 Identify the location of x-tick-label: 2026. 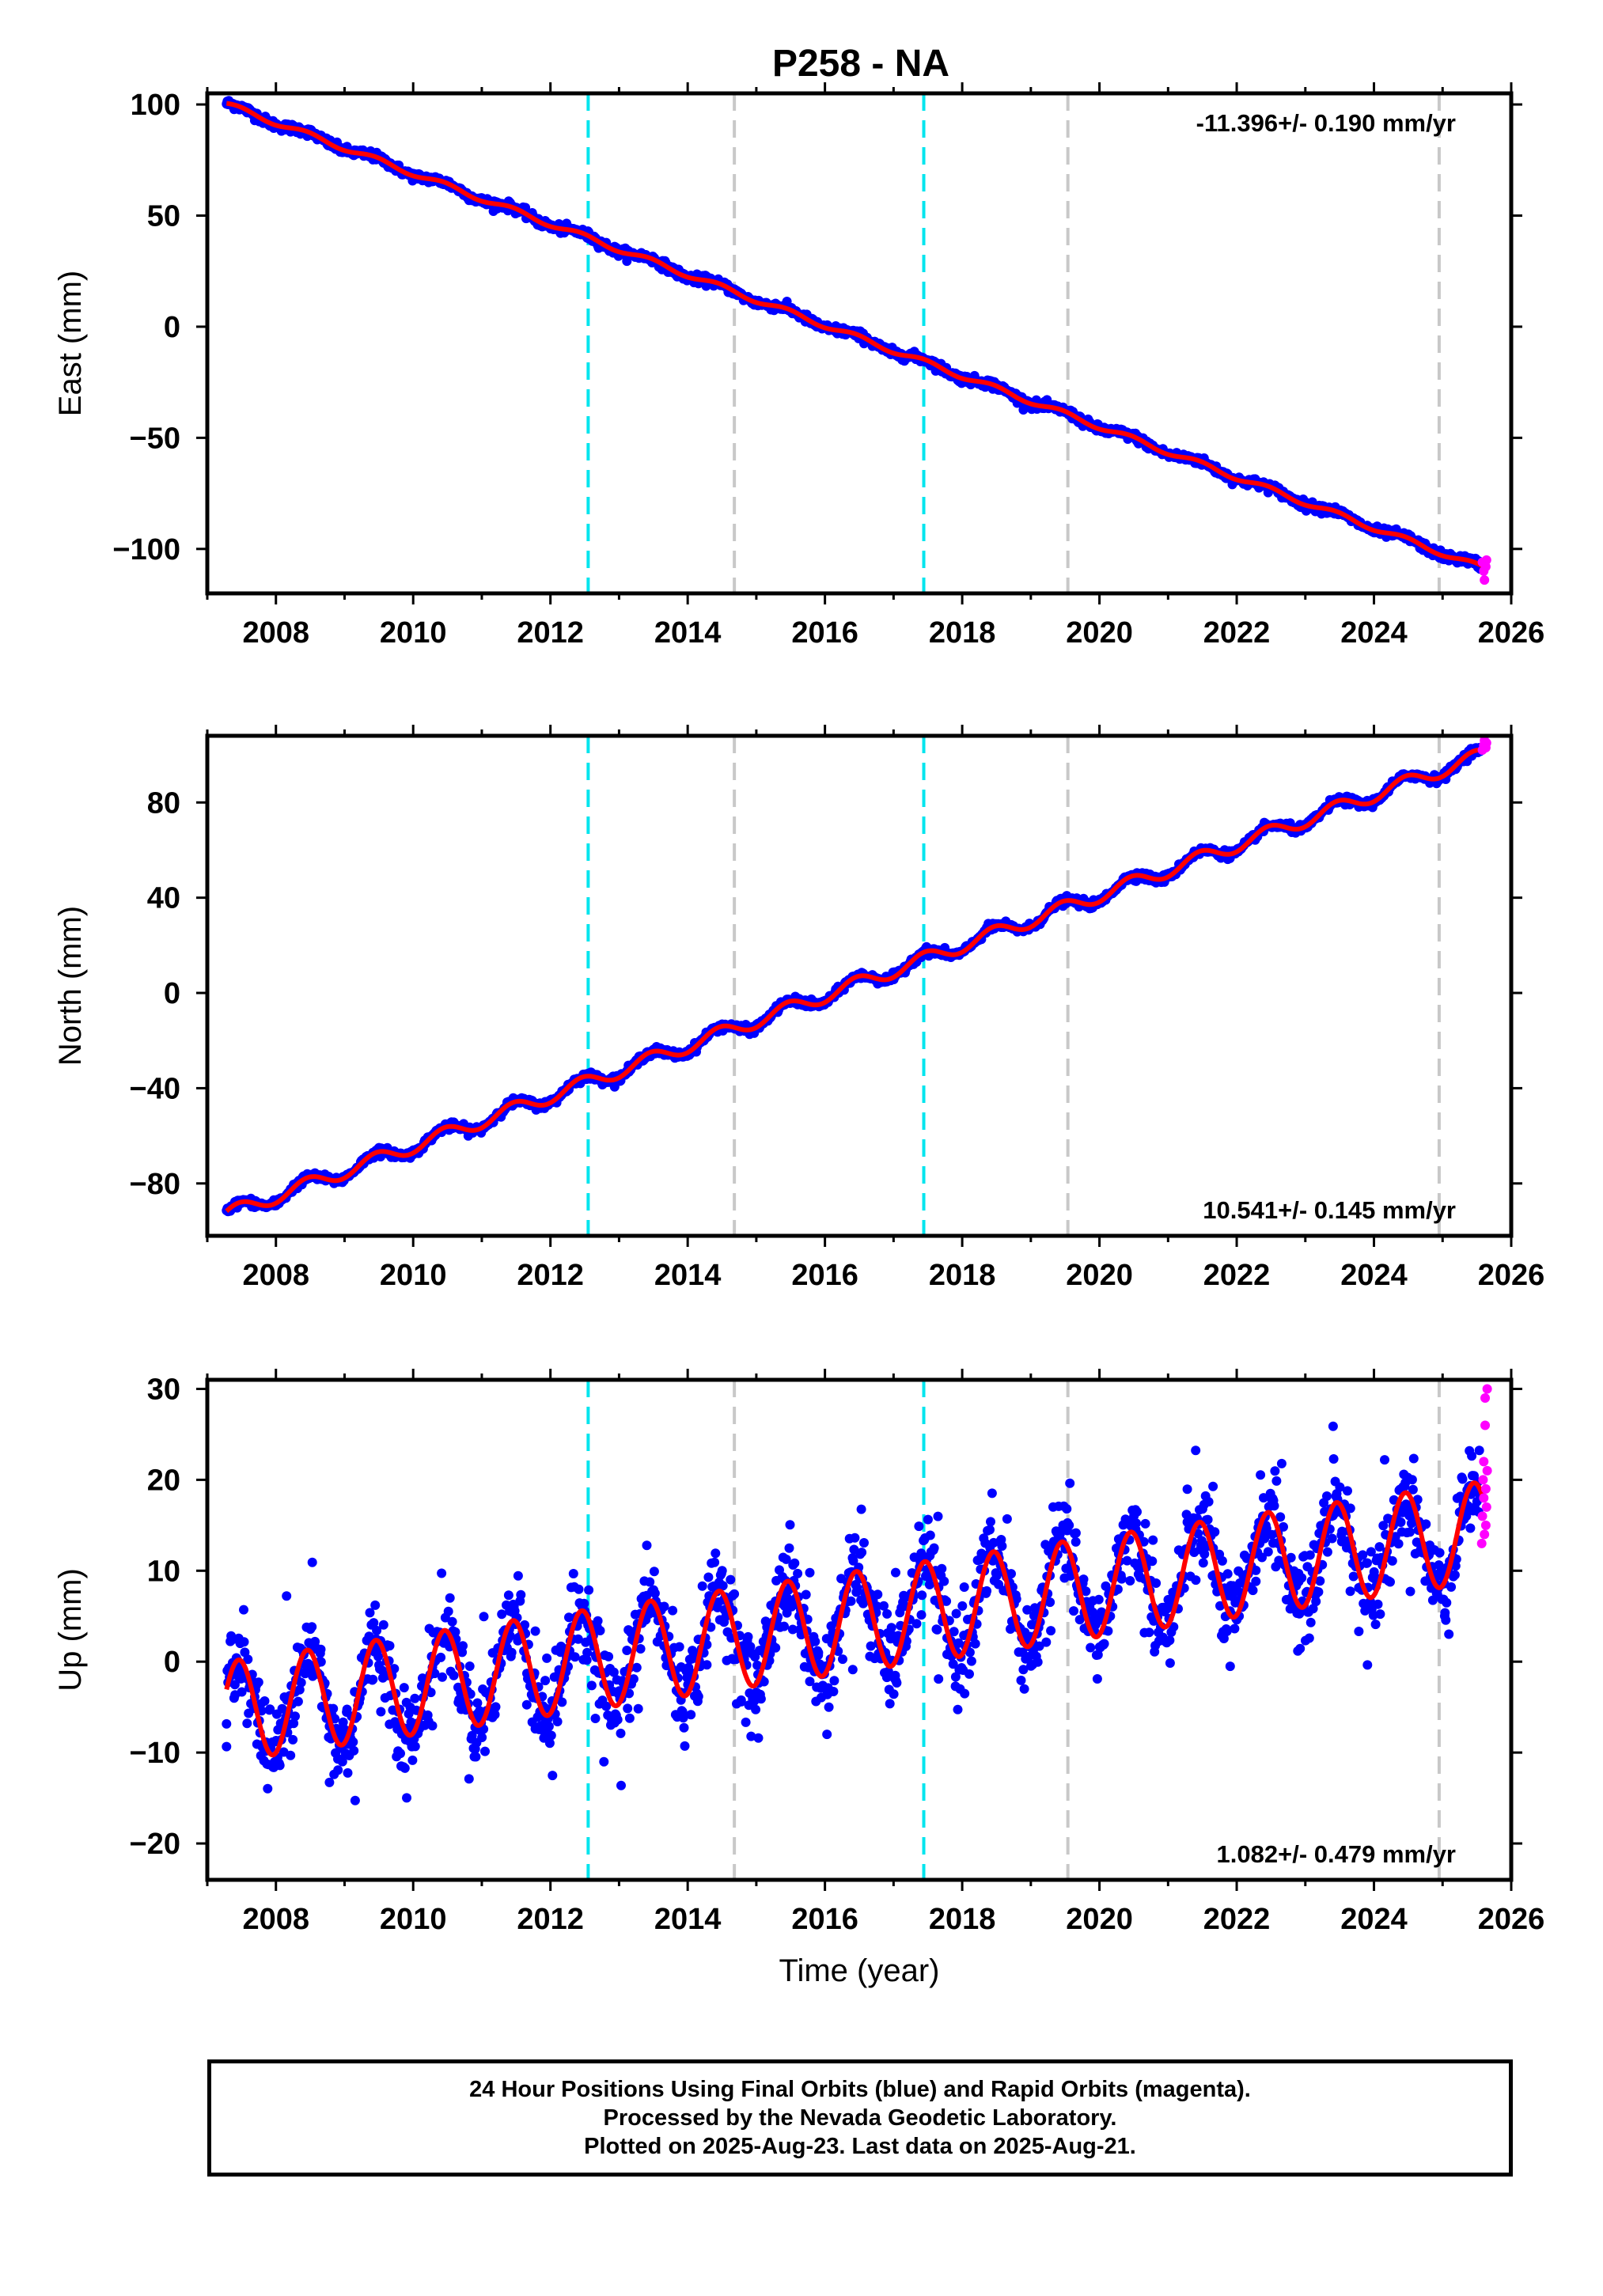
(1511, 633).